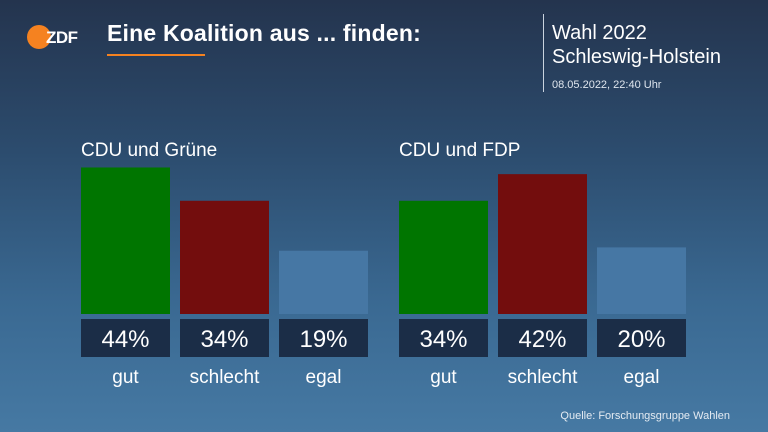  Describe the element at coordinates (607, 85) in the screenshot. I see `timestamp: 08.05.2022, 22:40 Uhr` at that location.